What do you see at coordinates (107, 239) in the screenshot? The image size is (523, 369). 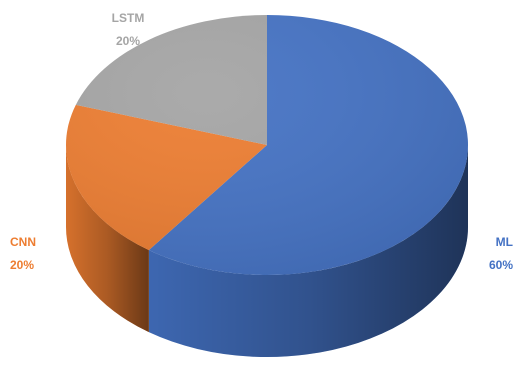 I see `pie-side-shade-cnn` at bounding box center [107, 239].